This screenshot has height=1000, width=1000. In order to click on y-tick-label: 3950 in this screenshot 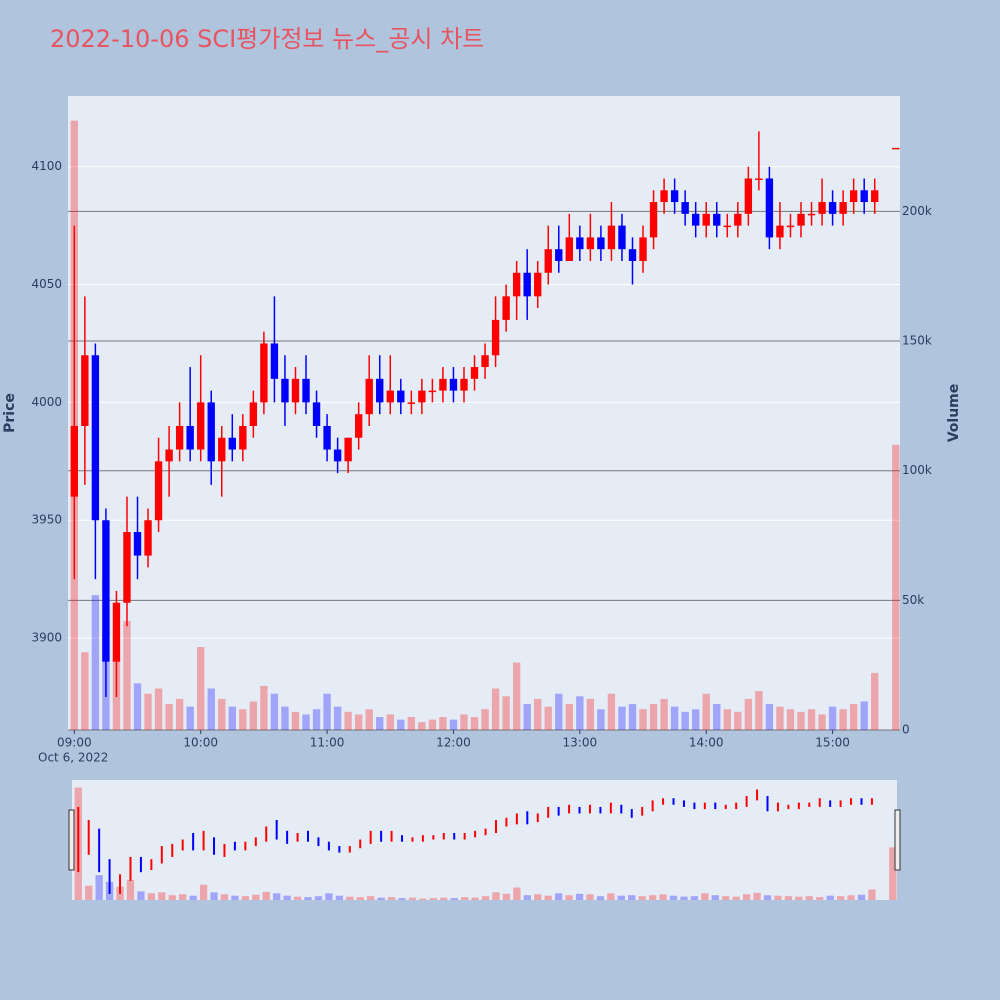, I will do `click(46, 520)`.